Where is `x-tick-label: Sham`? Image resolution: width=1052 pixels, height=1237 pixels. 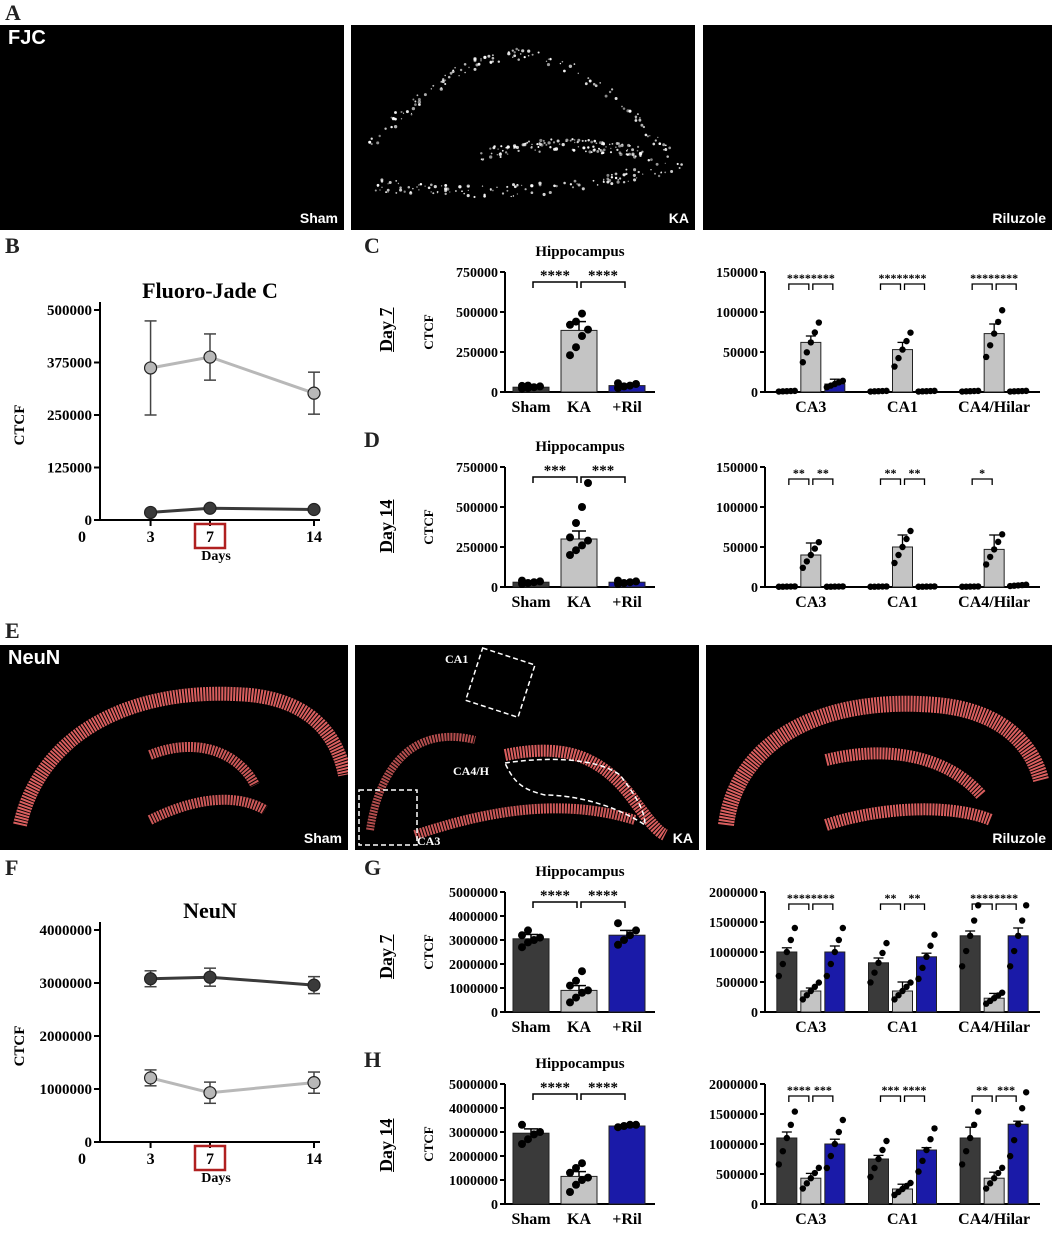
x-tick-label: Sham is located at coordinates (531, 1219).